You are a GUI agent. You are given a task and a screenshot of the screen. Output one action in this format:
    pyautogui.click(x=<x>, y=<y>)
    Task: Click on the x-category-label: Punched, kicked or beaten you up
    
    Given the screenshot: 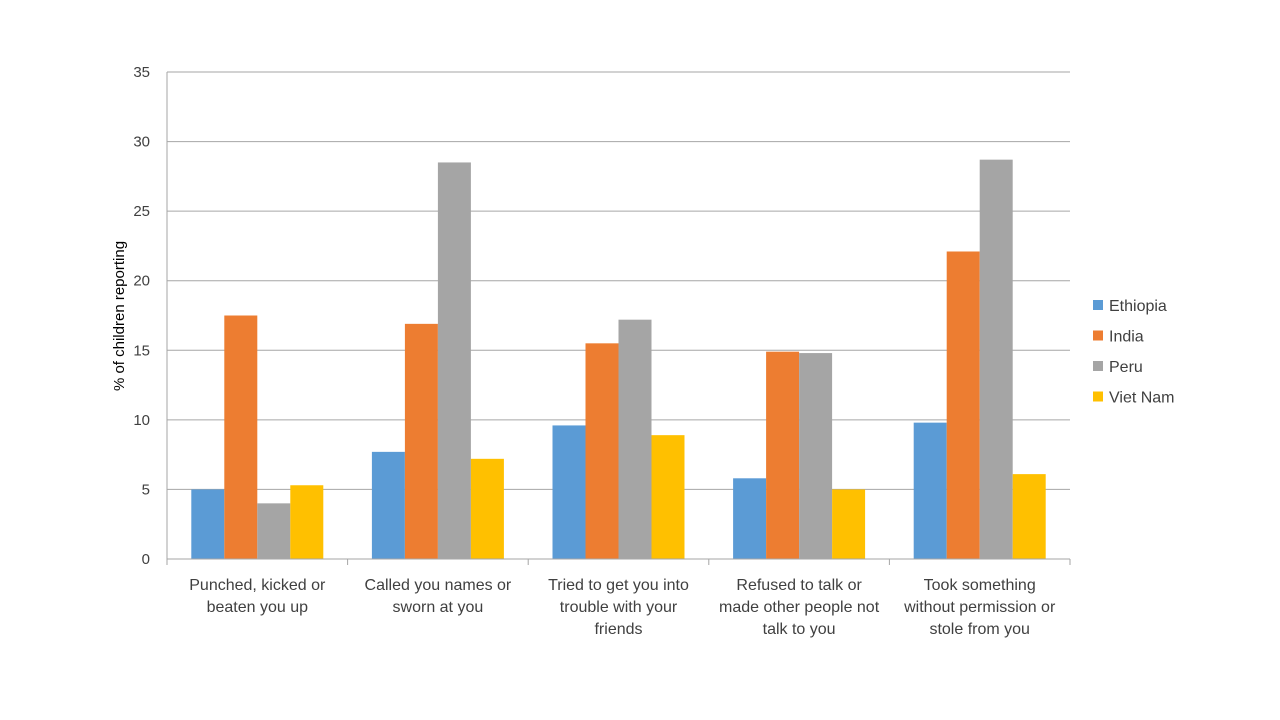 What is the action you would take?
    pyautogui.click(x=257, y=596)
    